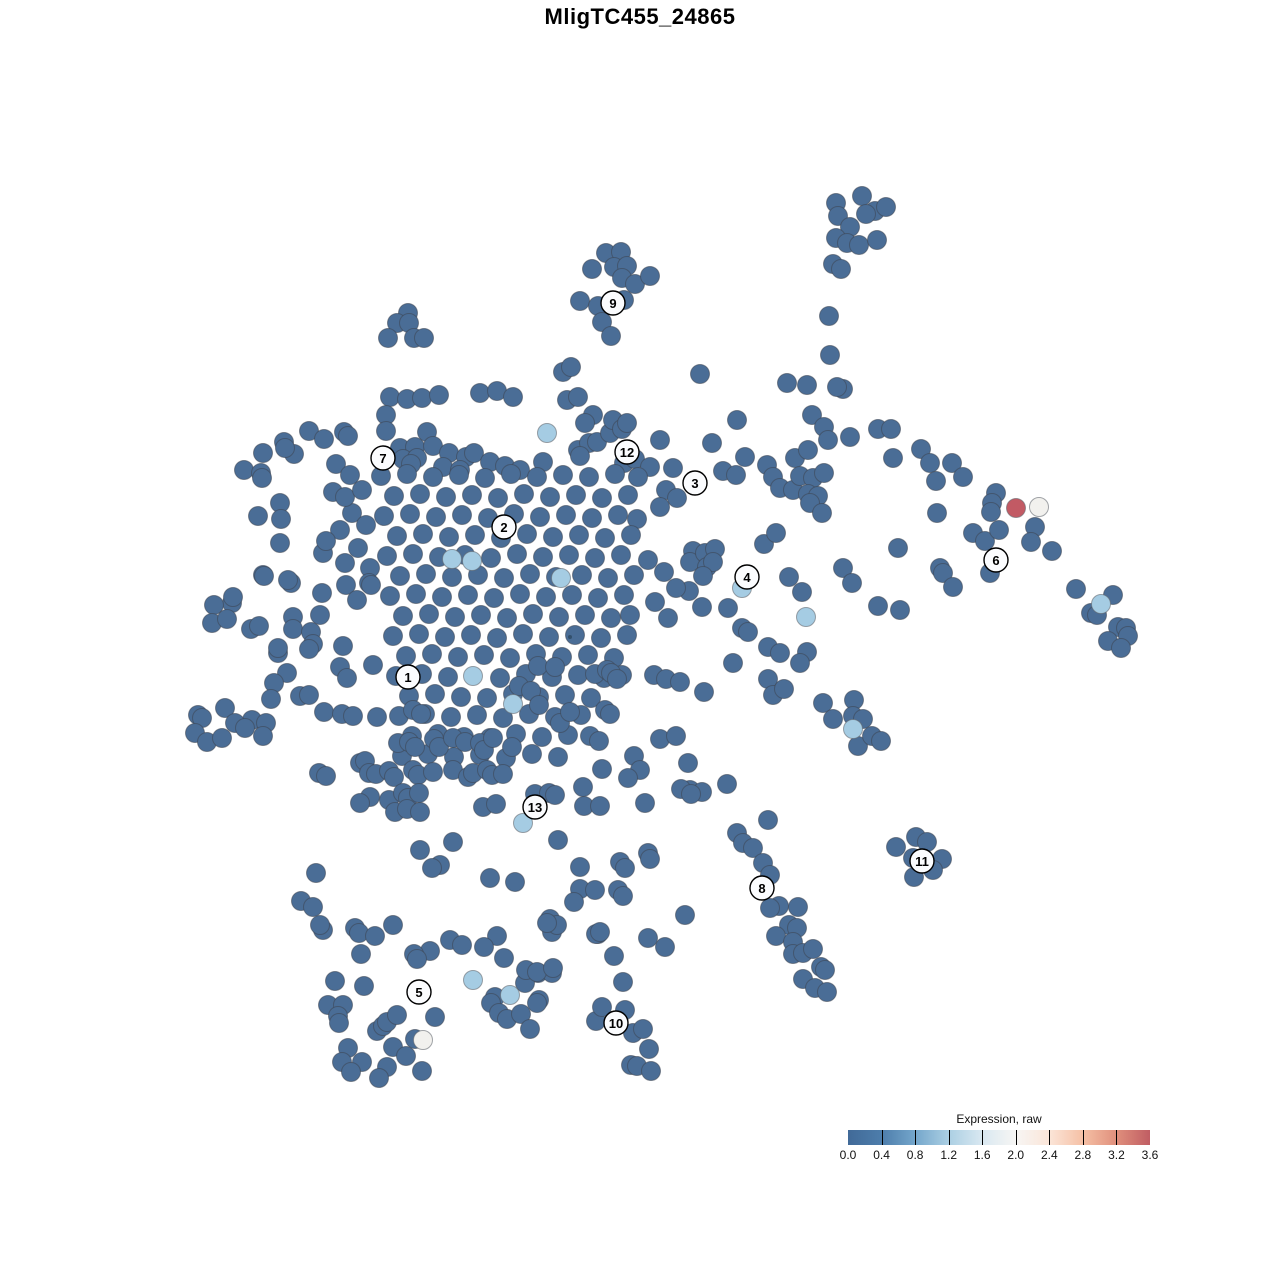 This screenshot has width=1280, height=1280. I want to click on cluster-label-text: 4, so click(747, 577).